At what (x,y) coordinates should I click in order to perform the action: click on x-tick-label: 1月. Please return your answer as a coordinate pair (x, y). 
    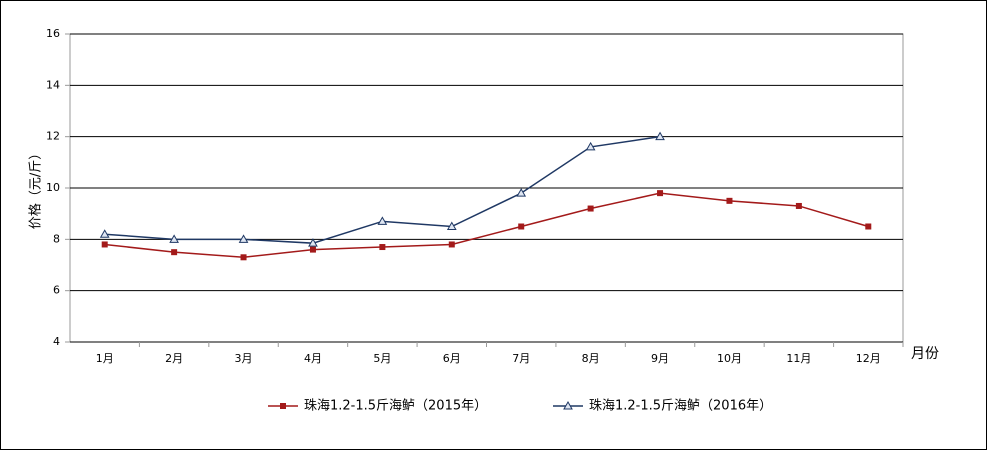
    Looking at the image, I should click on (105, 358).